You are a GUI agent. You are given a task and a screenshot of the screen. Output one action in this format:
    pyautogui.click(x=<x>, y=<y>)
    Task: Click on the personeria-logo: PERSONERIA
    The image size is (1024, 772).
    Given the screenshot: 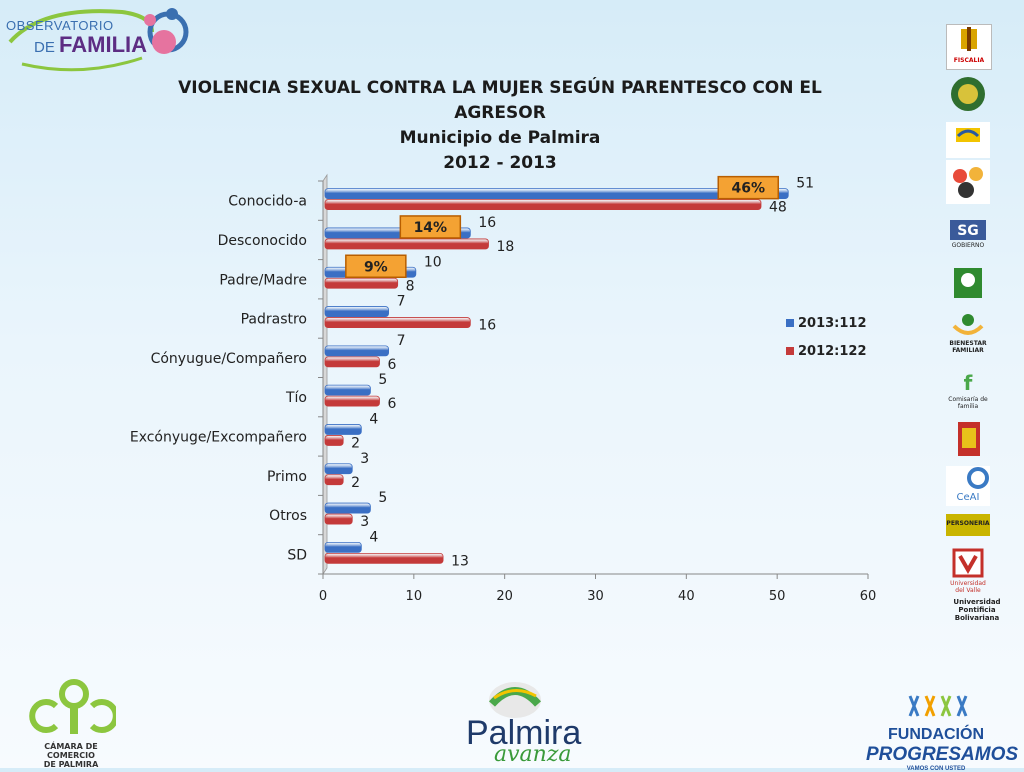 What is the action you would take?
    pyautogui.click(x=968, y=525)
    